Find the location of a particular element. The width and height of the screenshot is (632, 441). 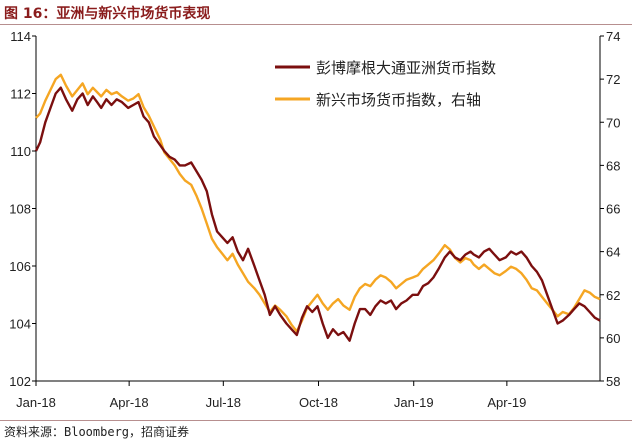

x-axis-tick-label: Jul-18 is located at coordinates (223, 402).